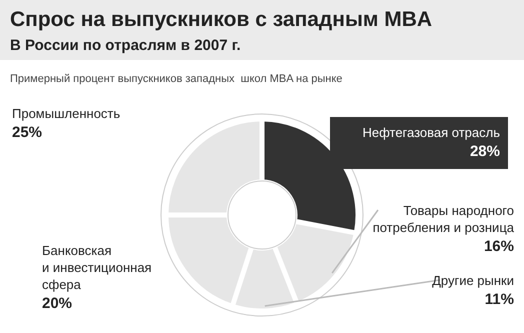 The height and width of the screenshot is (333, 524). I want to click on slice-label: Банковская и инвестиционная сфера, so click(97, 267).